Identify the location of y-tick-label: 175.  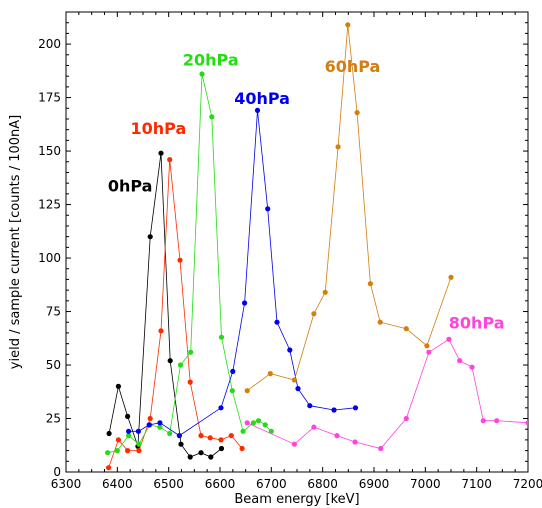
(49, 98).